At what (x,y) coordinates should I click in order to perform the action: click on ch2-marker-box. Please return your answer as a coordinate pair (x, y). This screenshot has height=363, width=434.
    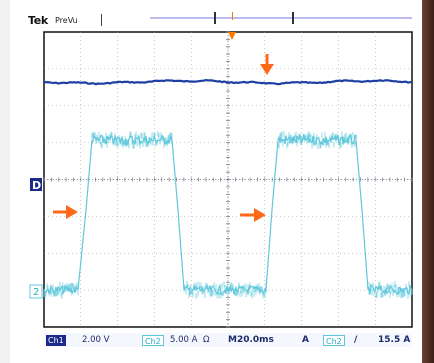
    Looking at the image, I should click on (36, 291).